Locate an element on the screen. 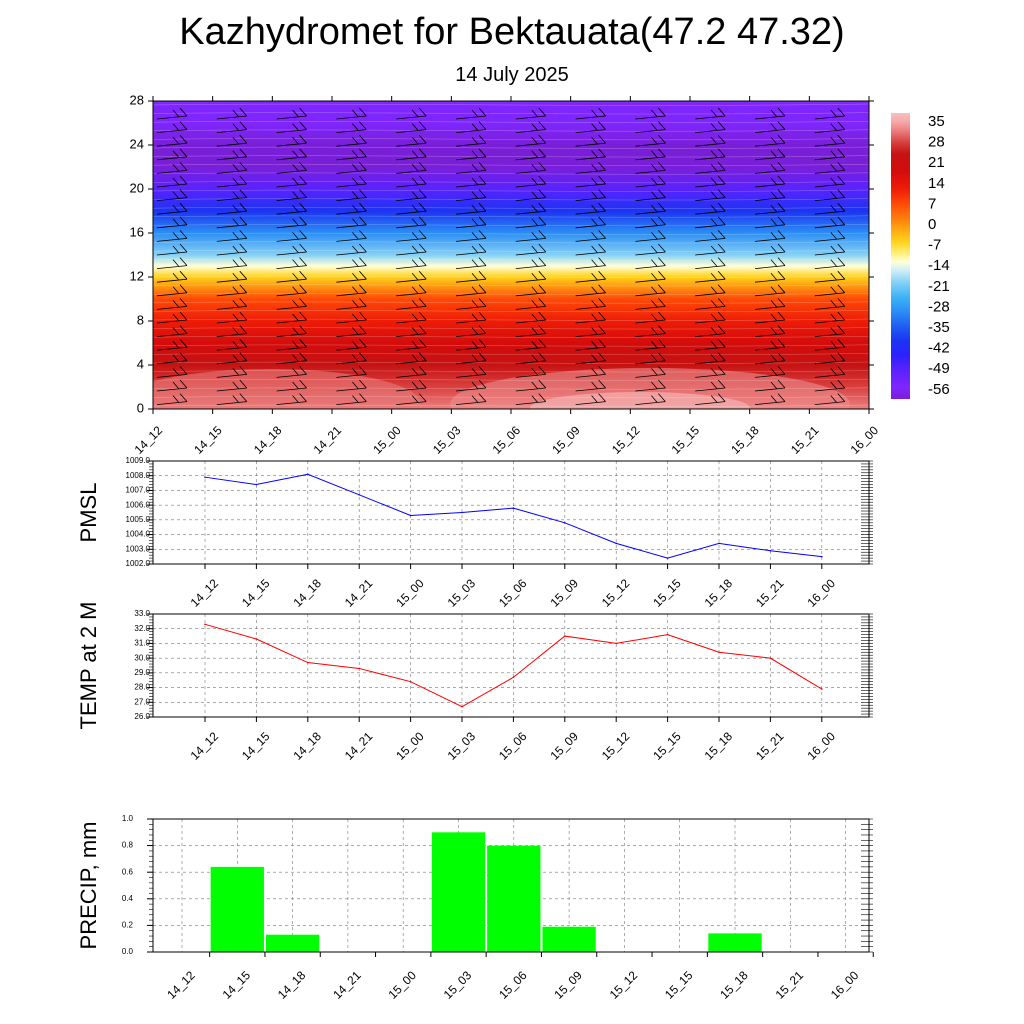 The height and width of the screenshot is (1024, 1024). x-tick-label: 14_12 is located at coordinates (149, 440).